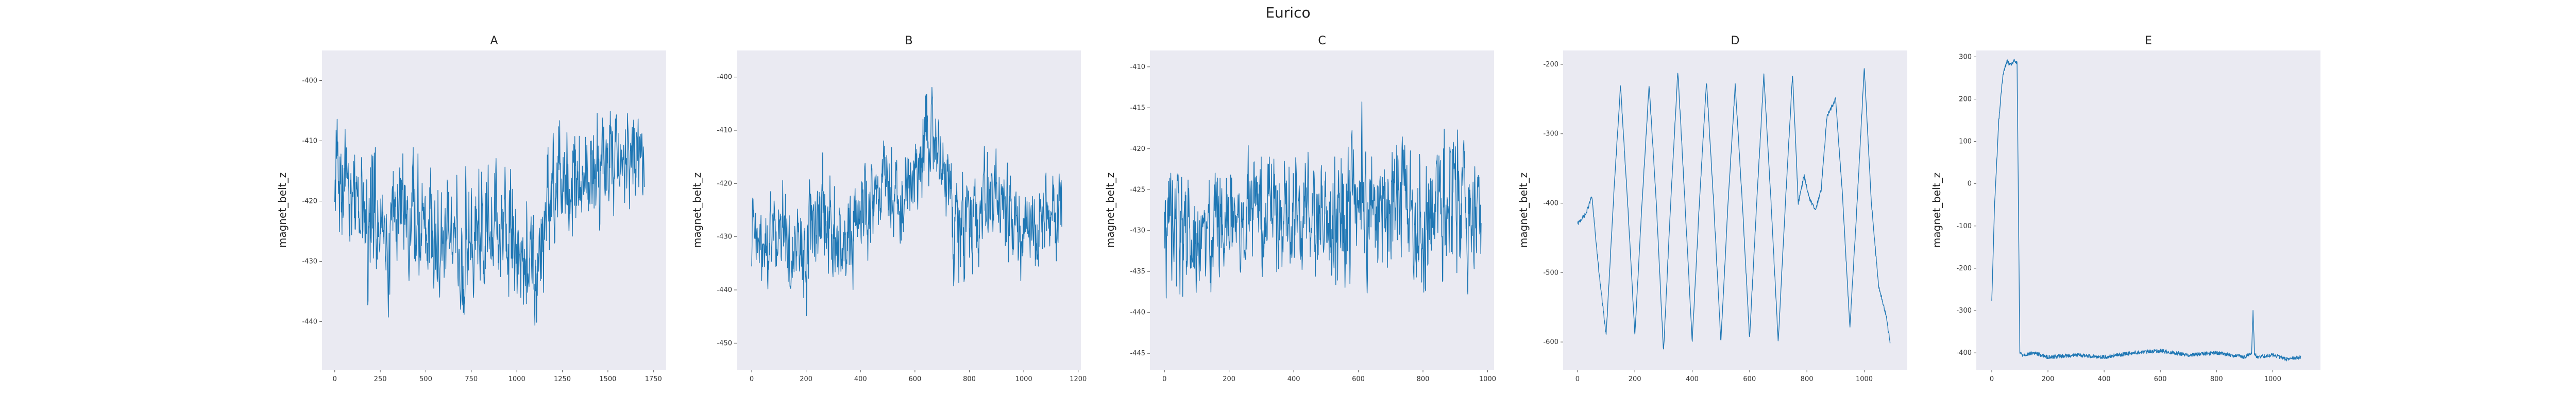 The width and height of the screenshot is (2576, 412). Describe the element at coordinates (1078, 379) in the screenshot. I see `x-tick-label: 1200` at that location.